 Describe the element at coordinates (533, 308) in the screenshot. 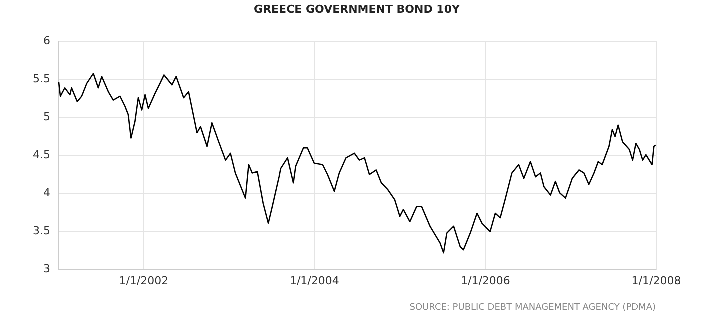

I see `source-note: SOURCE: PUBLIC DEBT MANAGEMENT AGENCY (PDMA)` at that location.